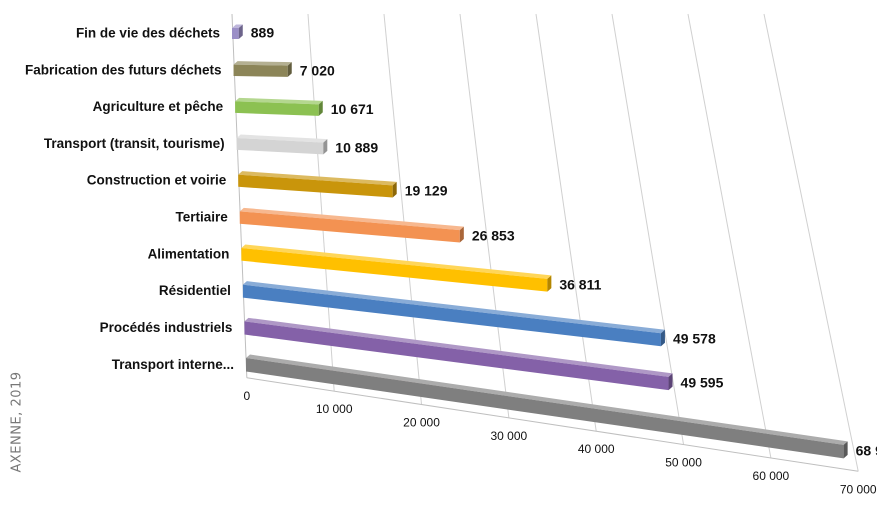  What do you see at coordinates (683, 463) in the screenshot?
I see `x-tick-label: 50 000` at bounding box center [683, 463].